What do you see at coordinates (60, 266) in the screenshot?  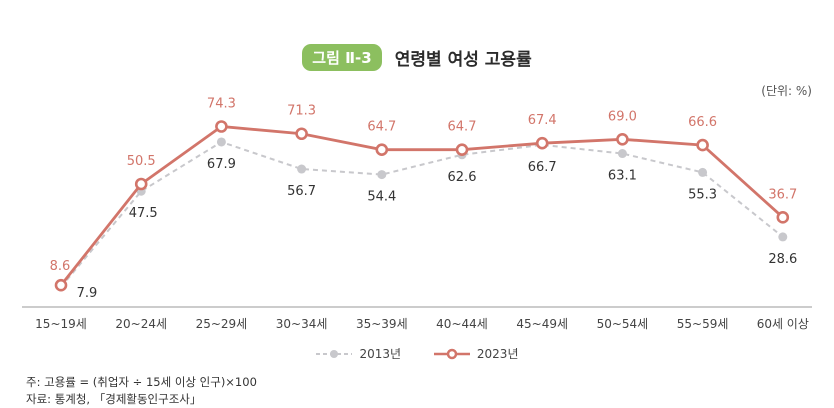 I see `data-label-2023: 8.6` at bounding box center [60, 266].